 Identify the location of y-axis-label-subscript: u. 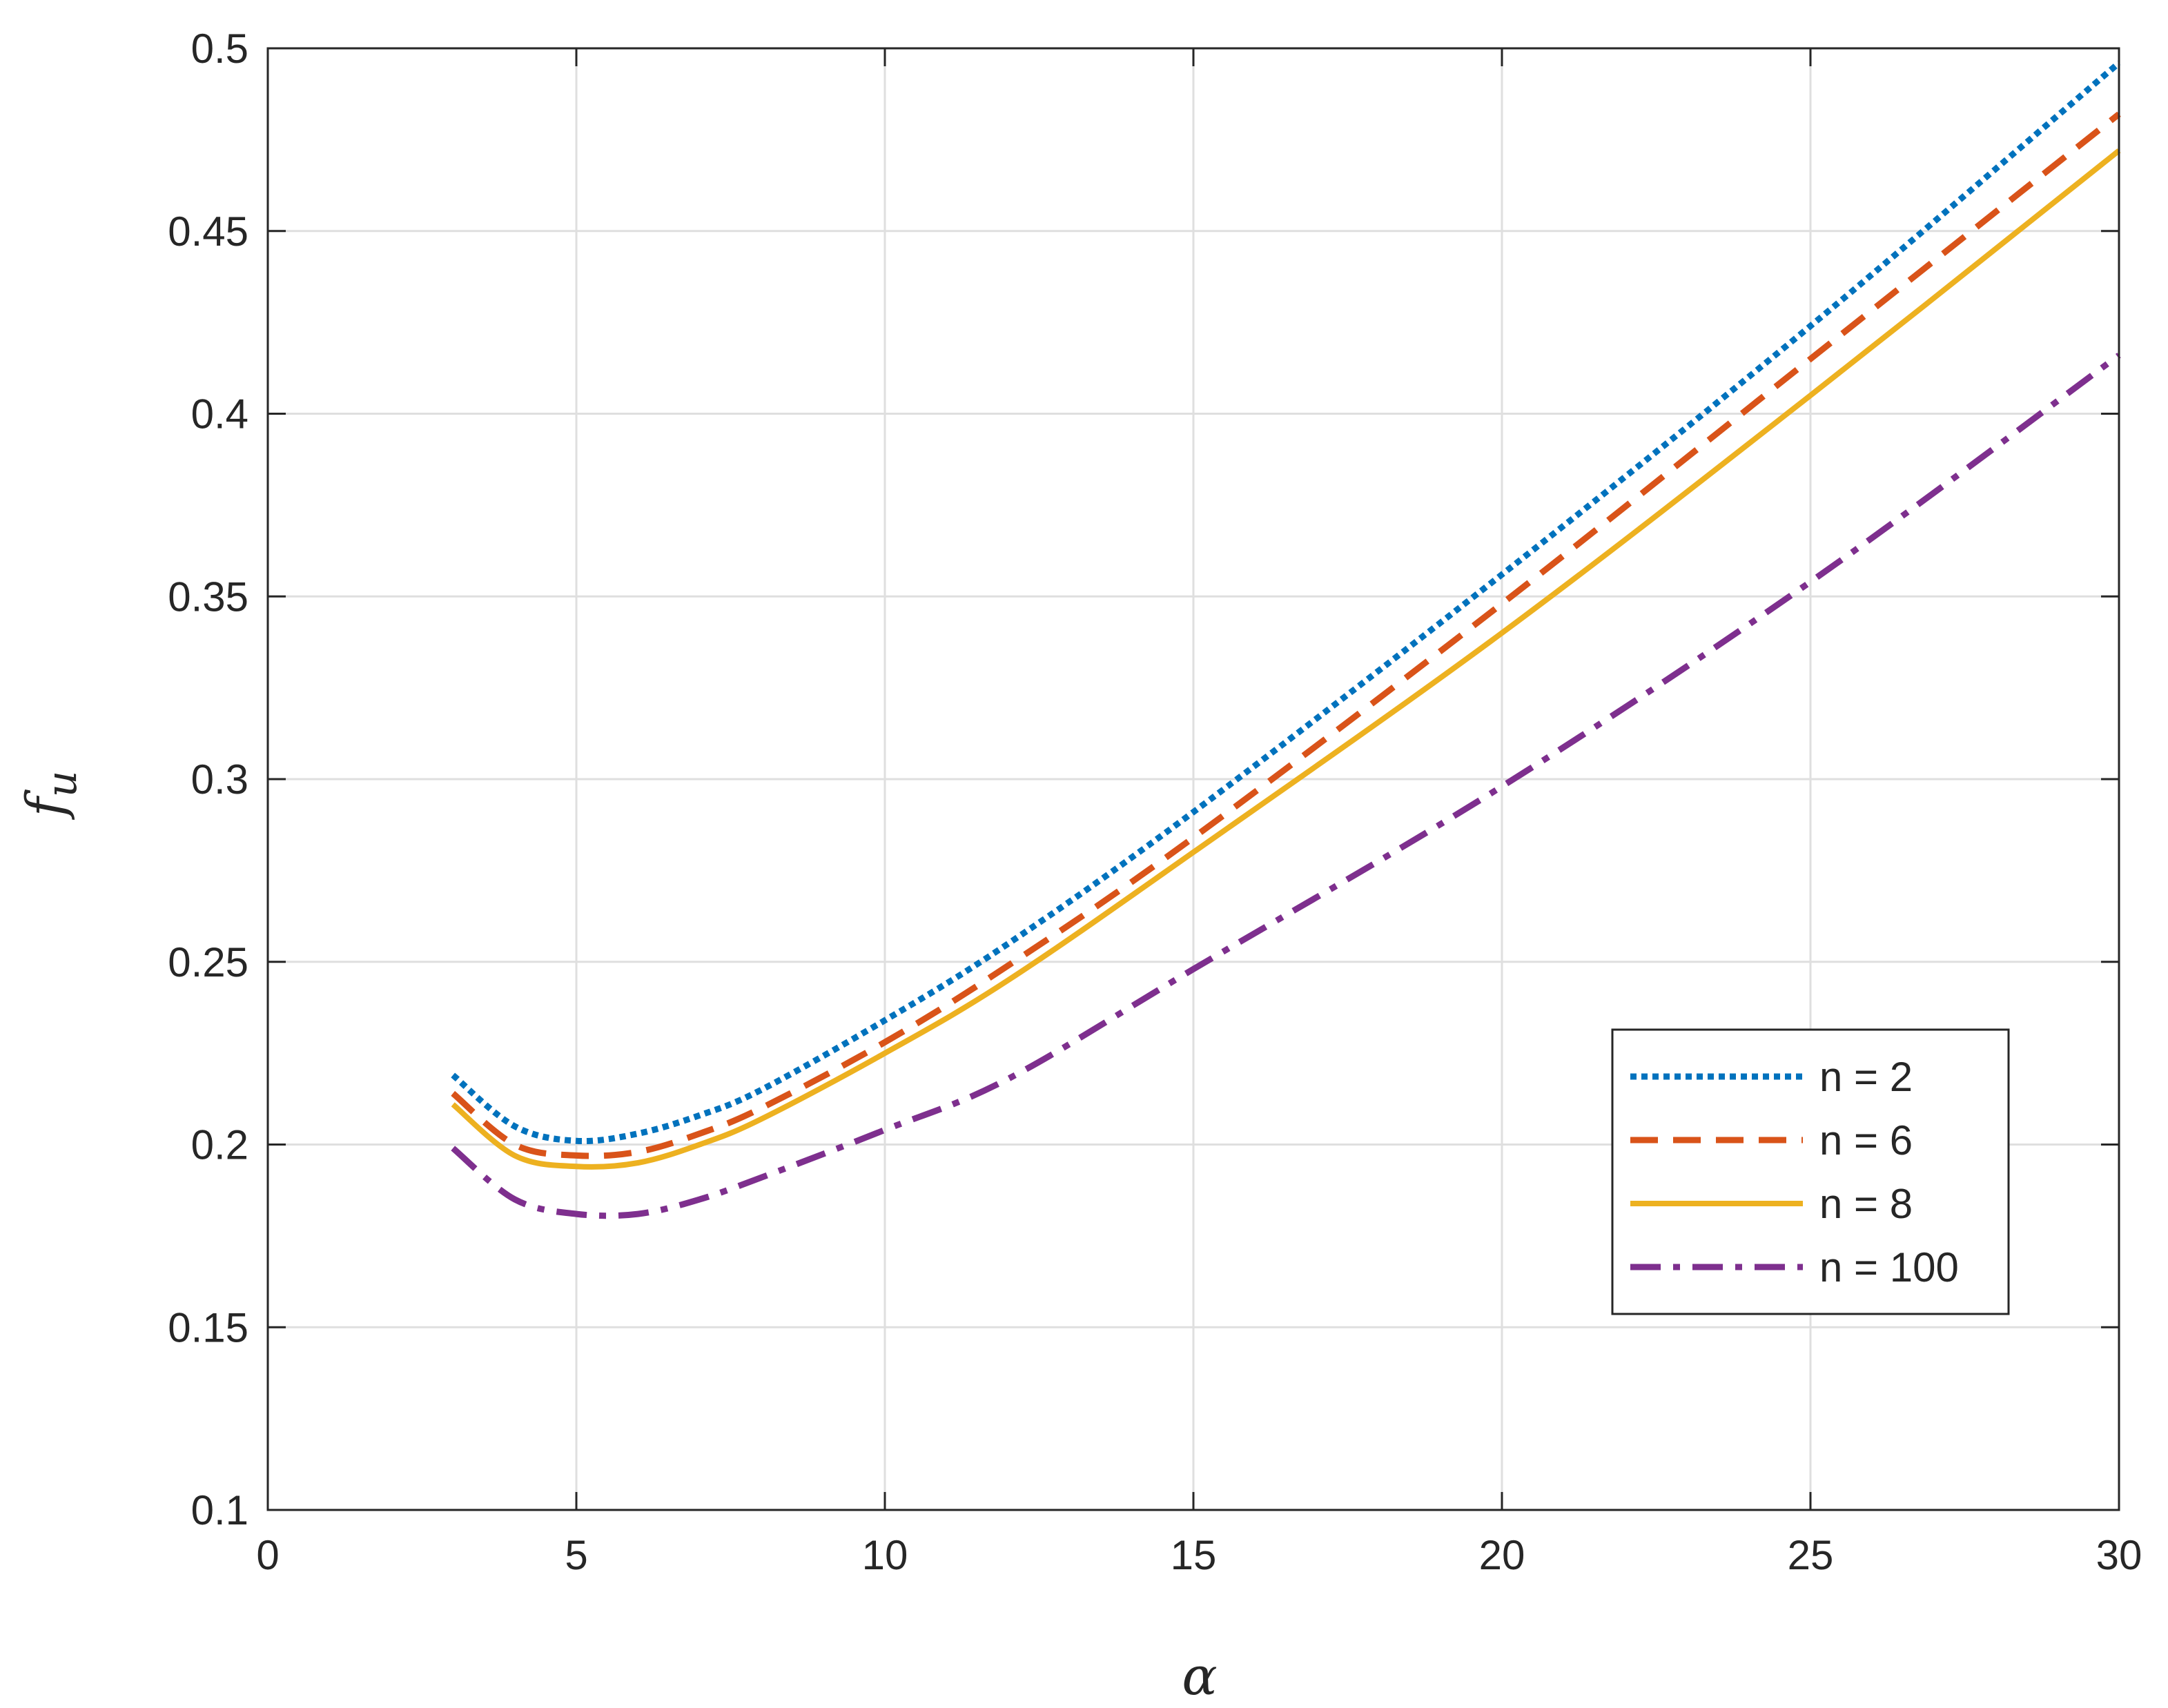
(62, 784).